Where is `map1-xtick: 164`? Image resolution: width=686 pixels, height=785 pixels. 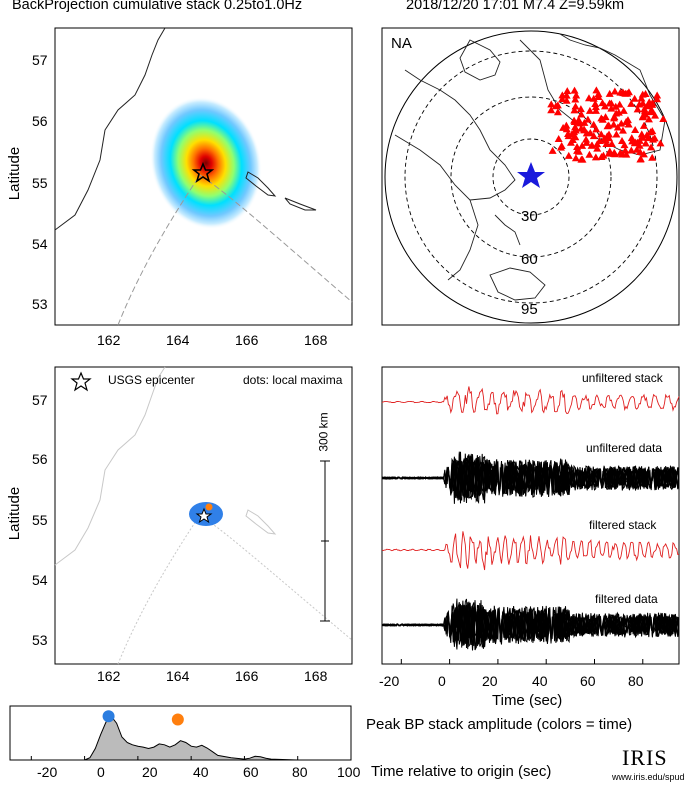 map1-xtick: 164 is located at coordinates (178, 340).